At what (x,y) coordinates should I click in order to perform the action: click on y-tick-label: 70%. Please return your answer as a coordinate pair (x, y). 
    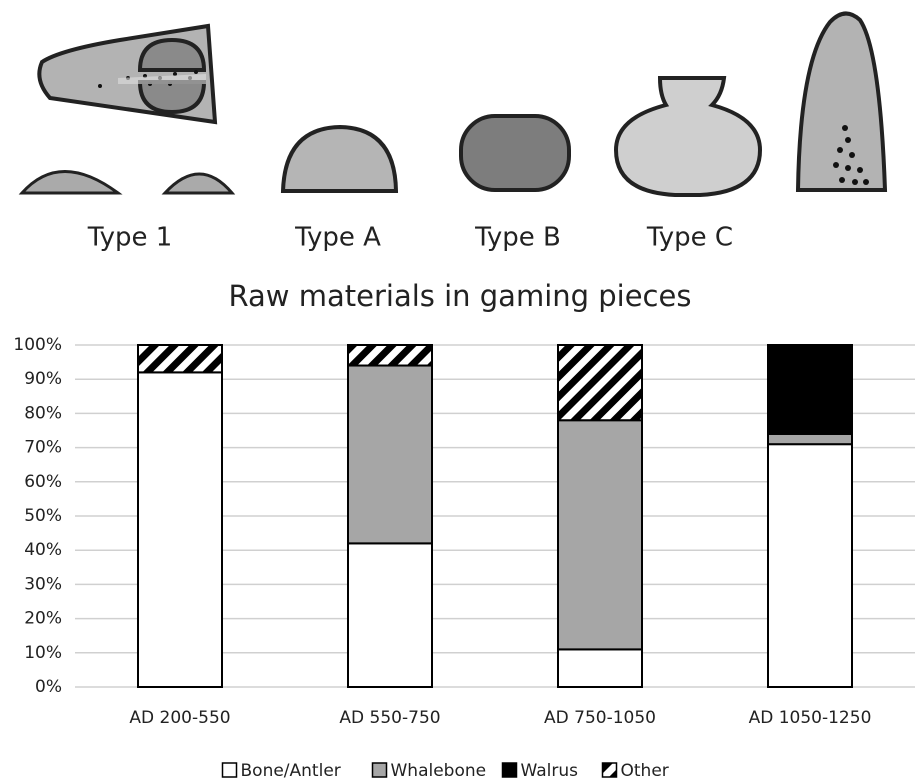
    Looking at the image, I should click on (43, 448).